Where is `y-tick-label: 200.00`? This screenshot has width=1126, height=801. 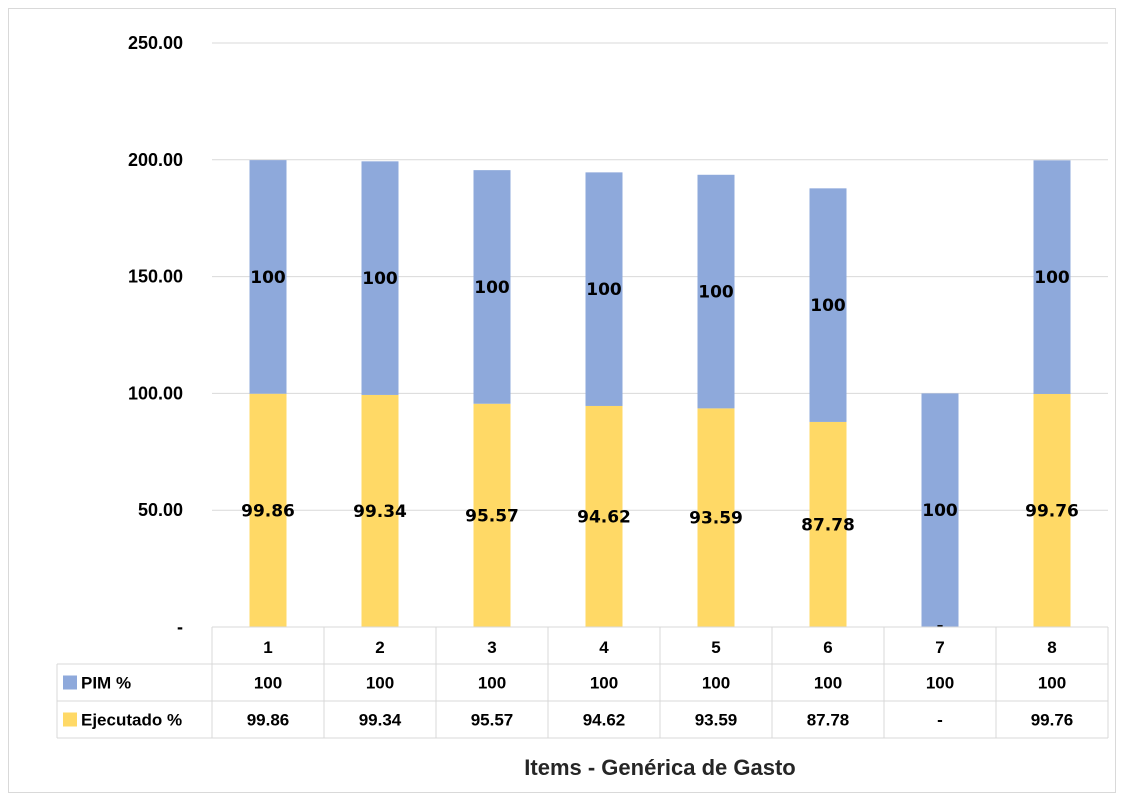
y-tick-label: 200.00 is located at coordinates (155, 160).